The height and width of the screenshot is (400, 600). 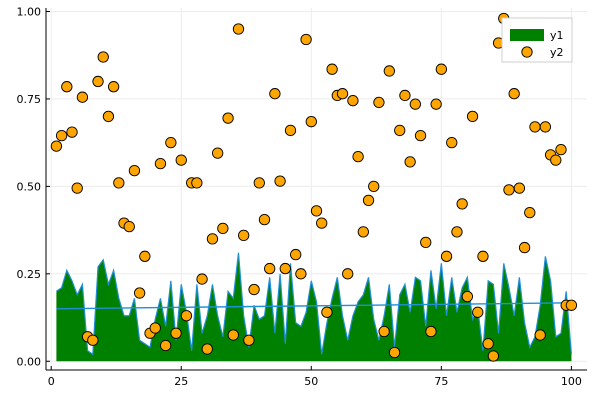 I want to click on x-tick-label: 75, so click(x=441, y=381).